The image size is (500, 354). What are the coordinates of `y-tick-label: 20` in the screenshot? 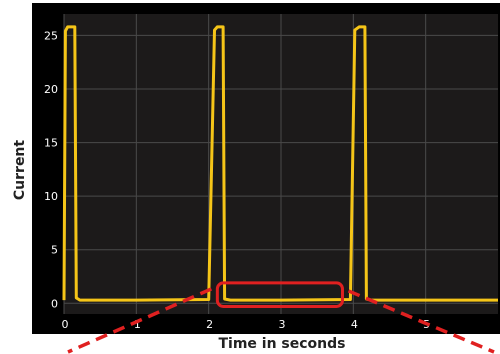 It's located at (51, 89).